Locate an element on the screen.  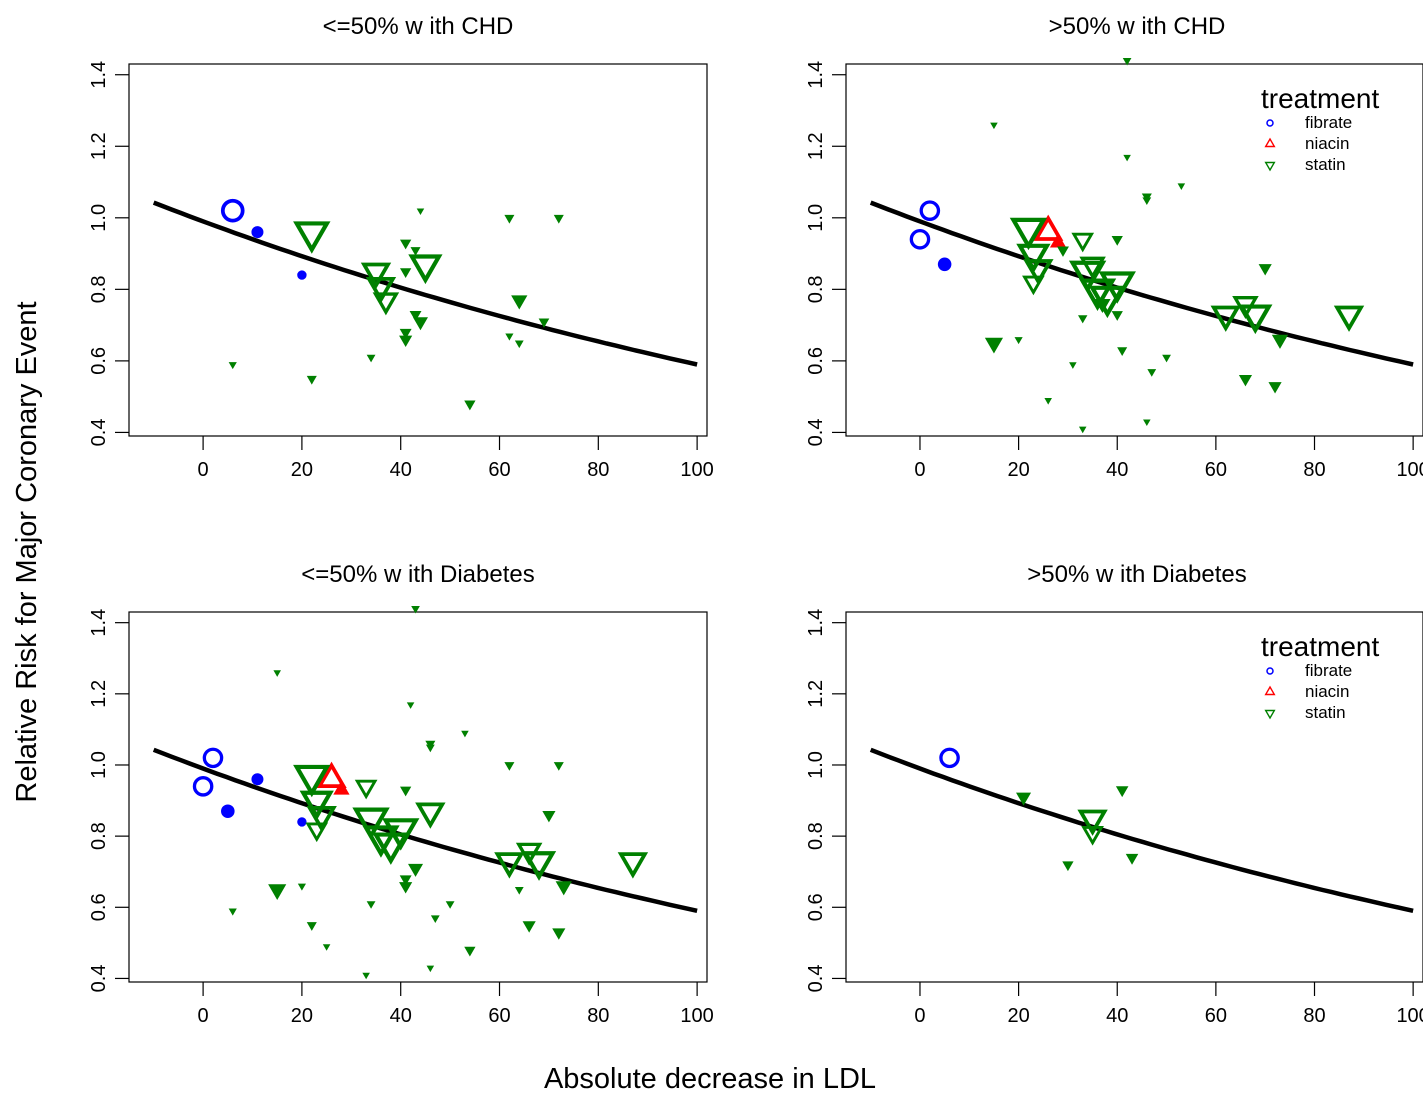
legend-marker-fibrate is located at coordinates (1270, 671).